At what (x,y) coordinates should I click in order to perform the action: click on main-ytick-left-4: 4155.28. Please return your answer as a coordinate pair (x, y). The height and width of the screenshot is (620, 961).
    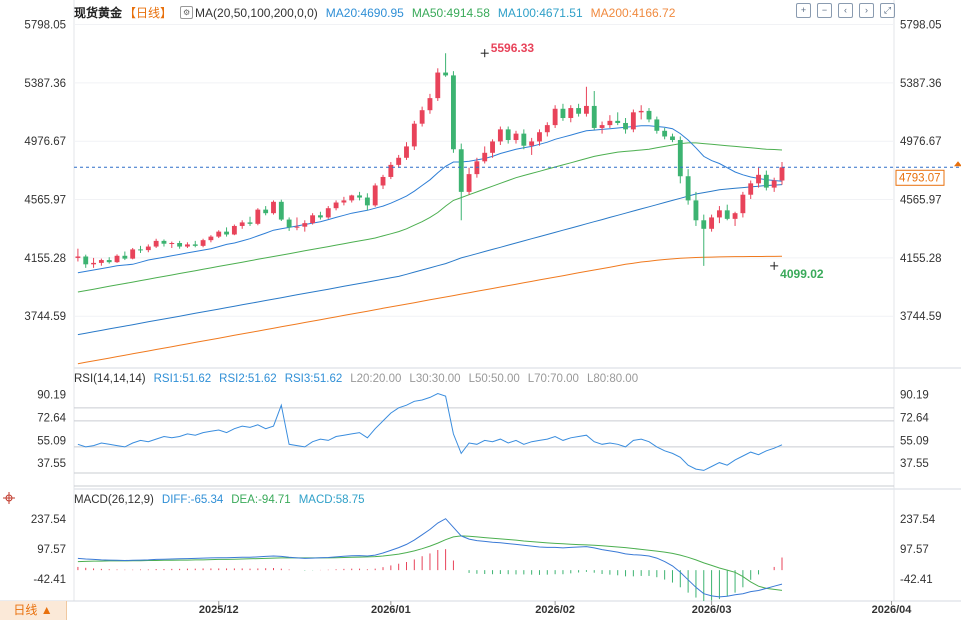
    Looking at the image, I should click on (45, 259).